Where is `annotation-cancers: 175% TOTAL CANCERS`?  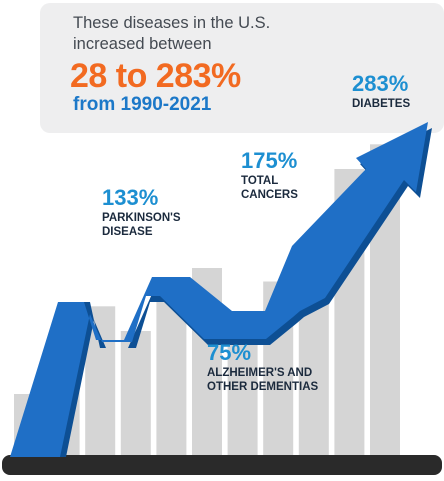 annotation-cancers: 175% TOTAL CANCERS is located at coordinates (269, 176).